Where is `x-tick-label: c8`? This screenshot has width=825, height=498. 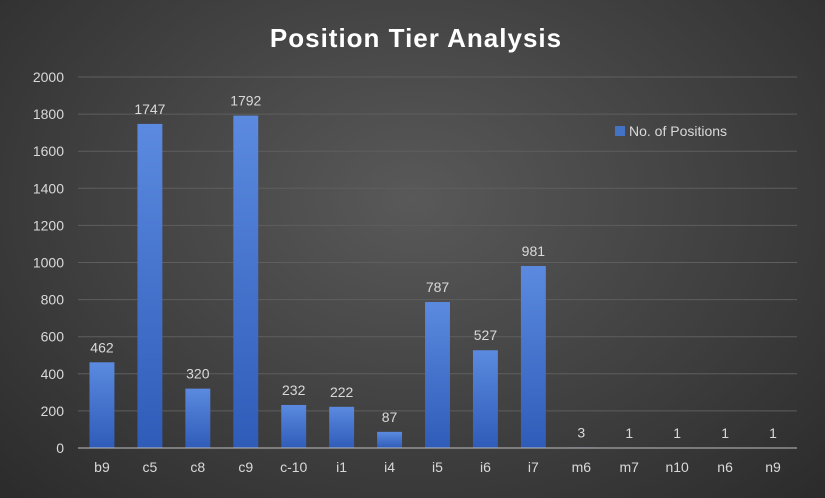 x-tick-label: c8 is located at coordinates (197, 467).